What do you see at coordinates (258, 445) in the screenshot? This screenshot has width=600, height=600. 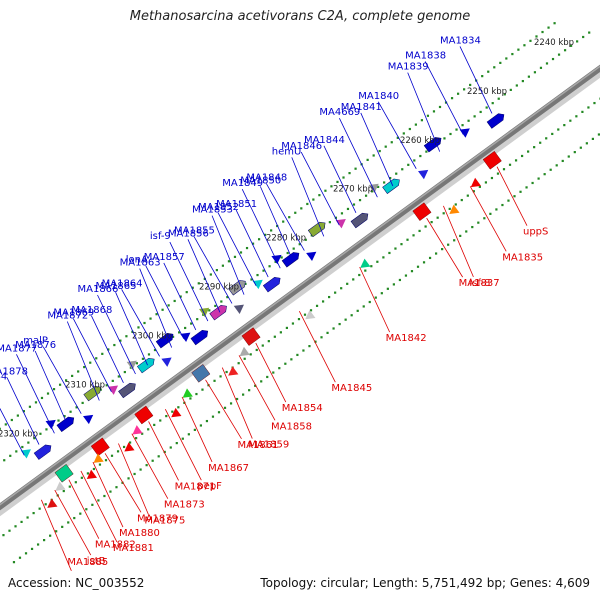 I see `gene-label-ma1861: MA1861` at bounding box center [258, 445].